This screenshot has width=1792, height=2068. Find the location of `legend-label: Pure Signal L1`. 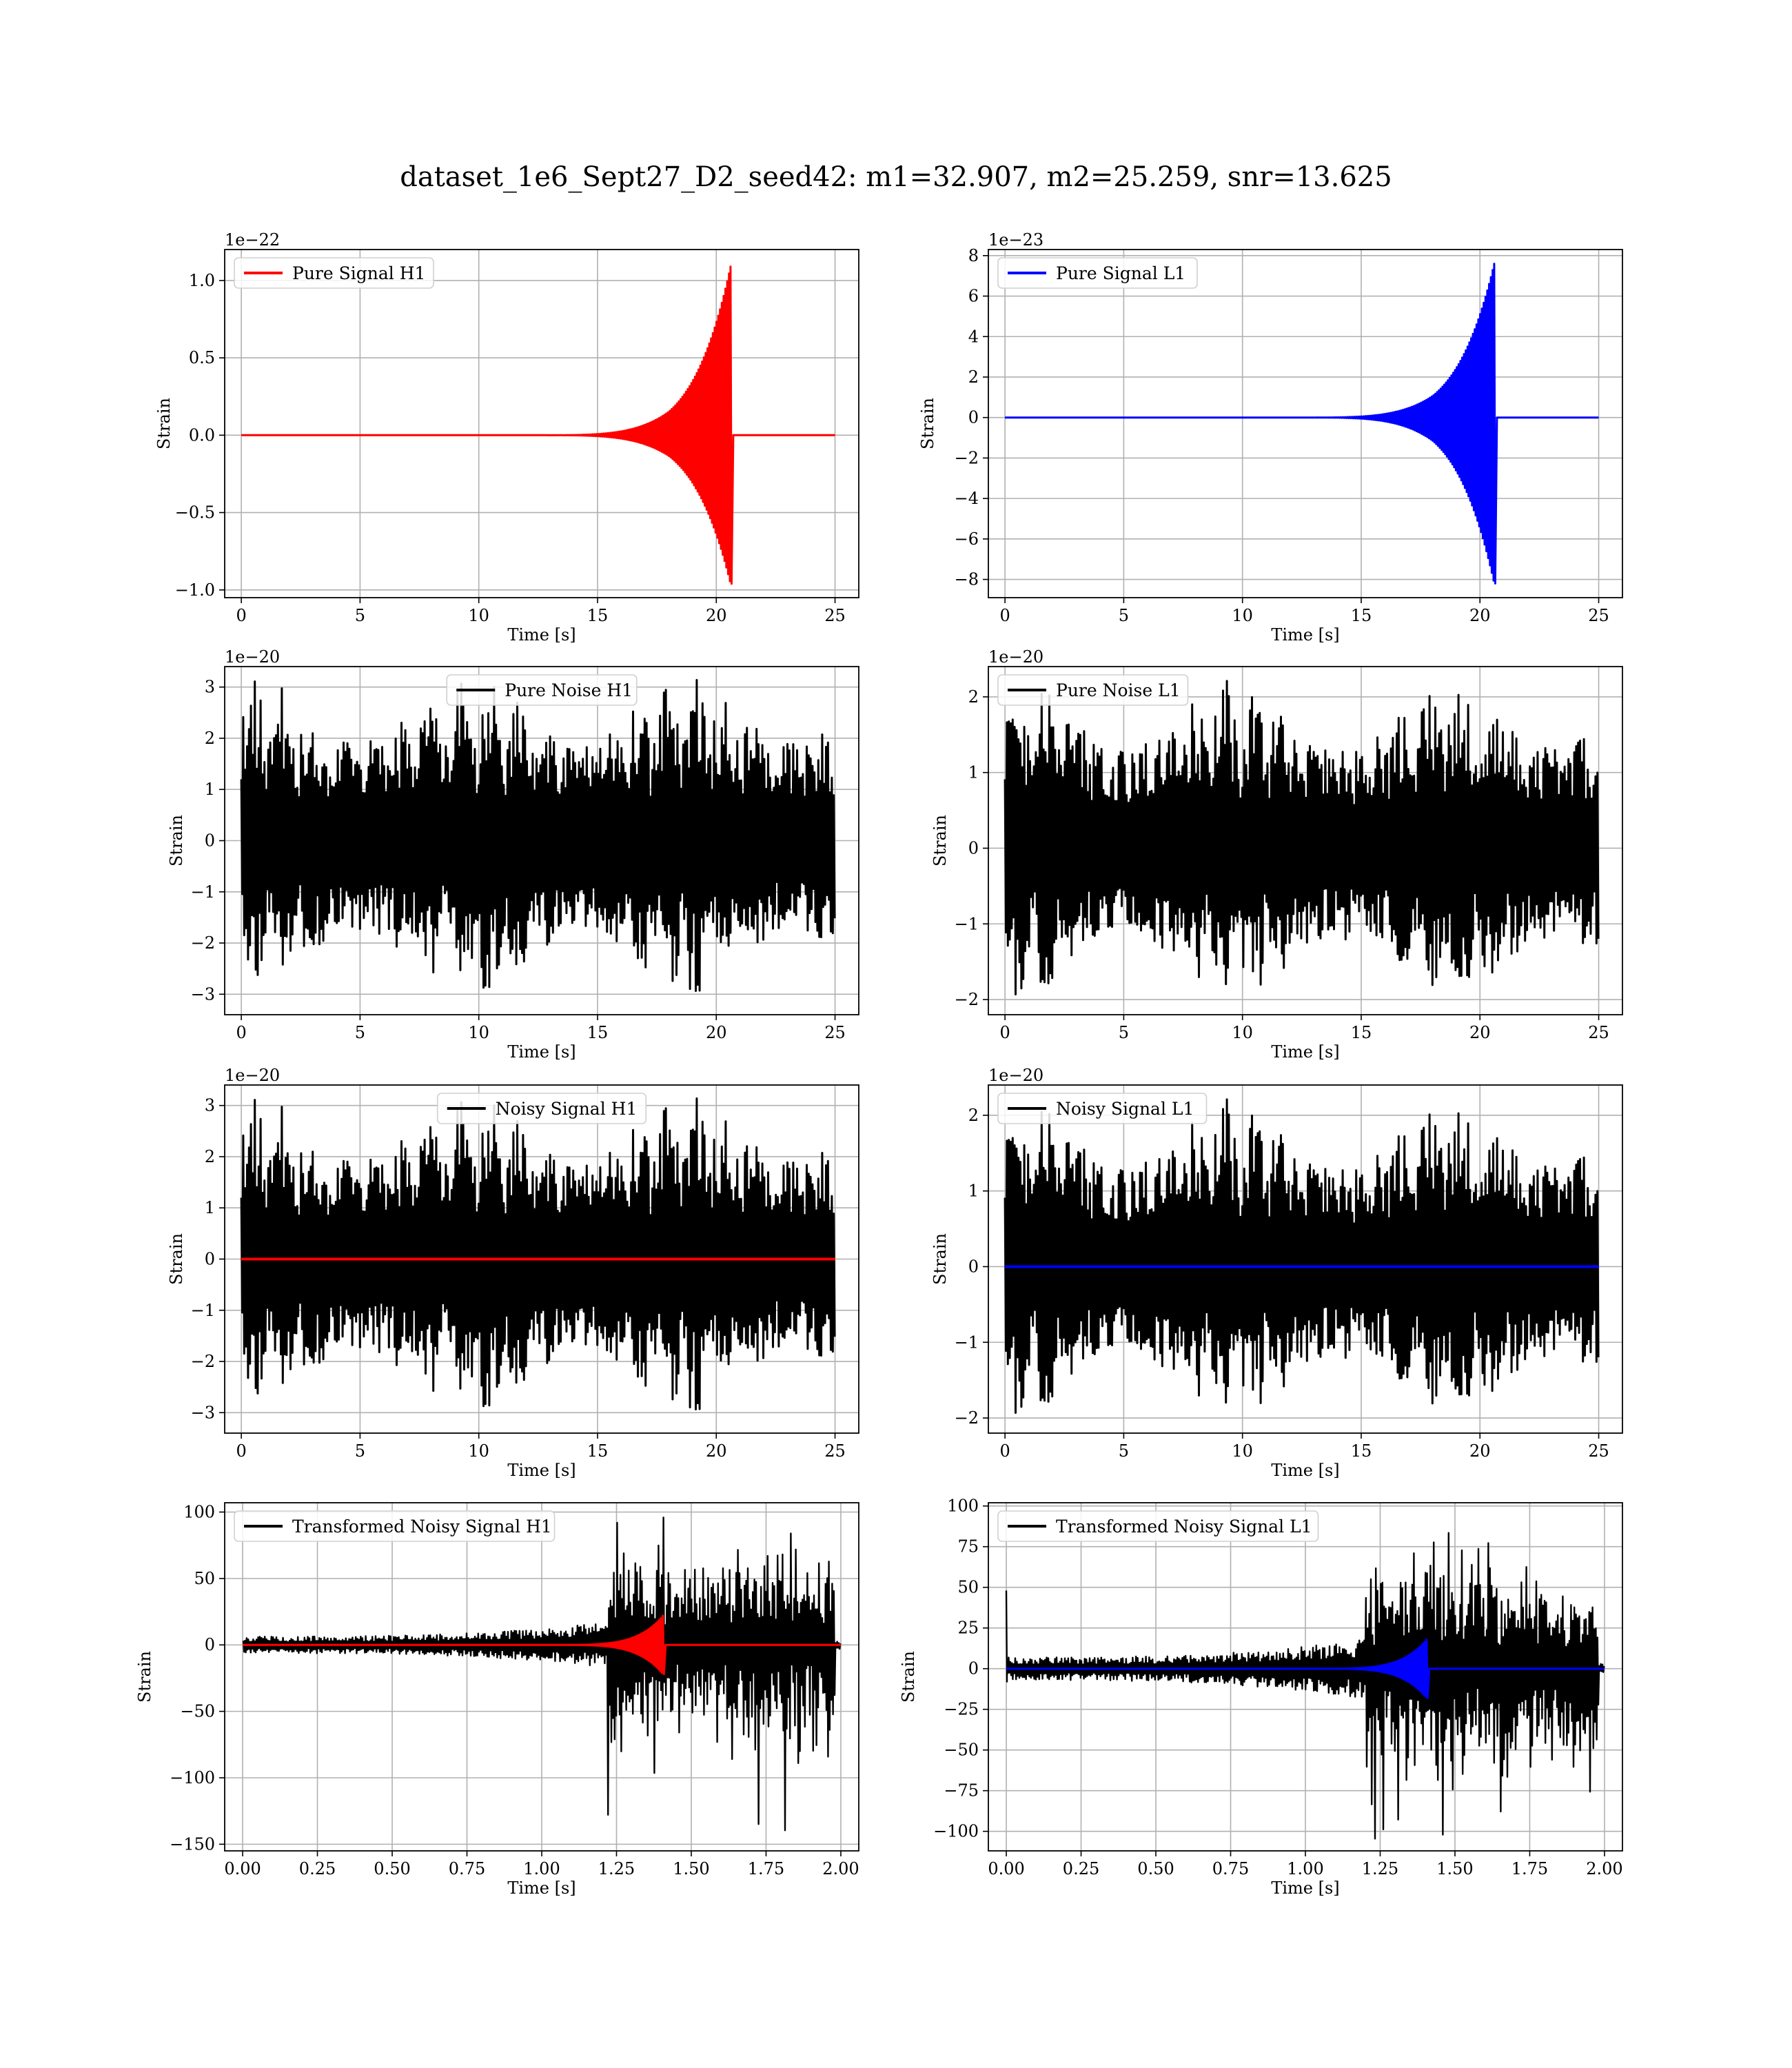

legend-label: Pure Signal L1 is located at coordinates (1120, 273).